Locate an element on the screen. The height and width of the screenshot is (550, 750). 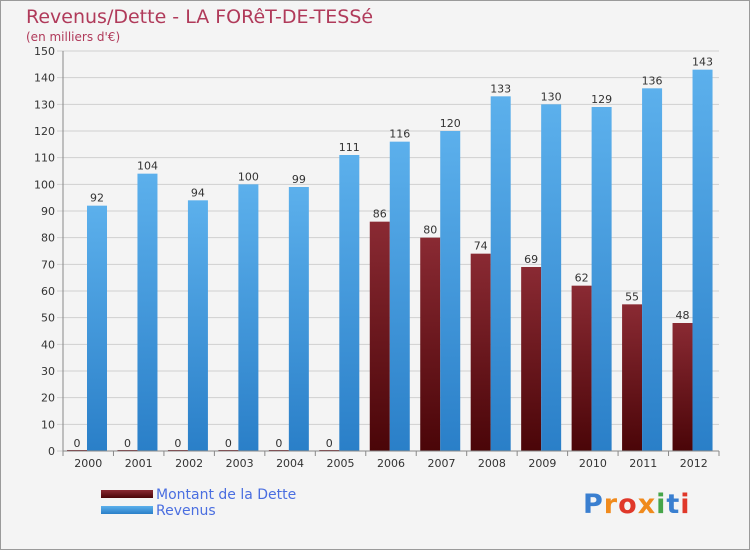
y-tick-label: 80 is located at coordinates (48, 238).